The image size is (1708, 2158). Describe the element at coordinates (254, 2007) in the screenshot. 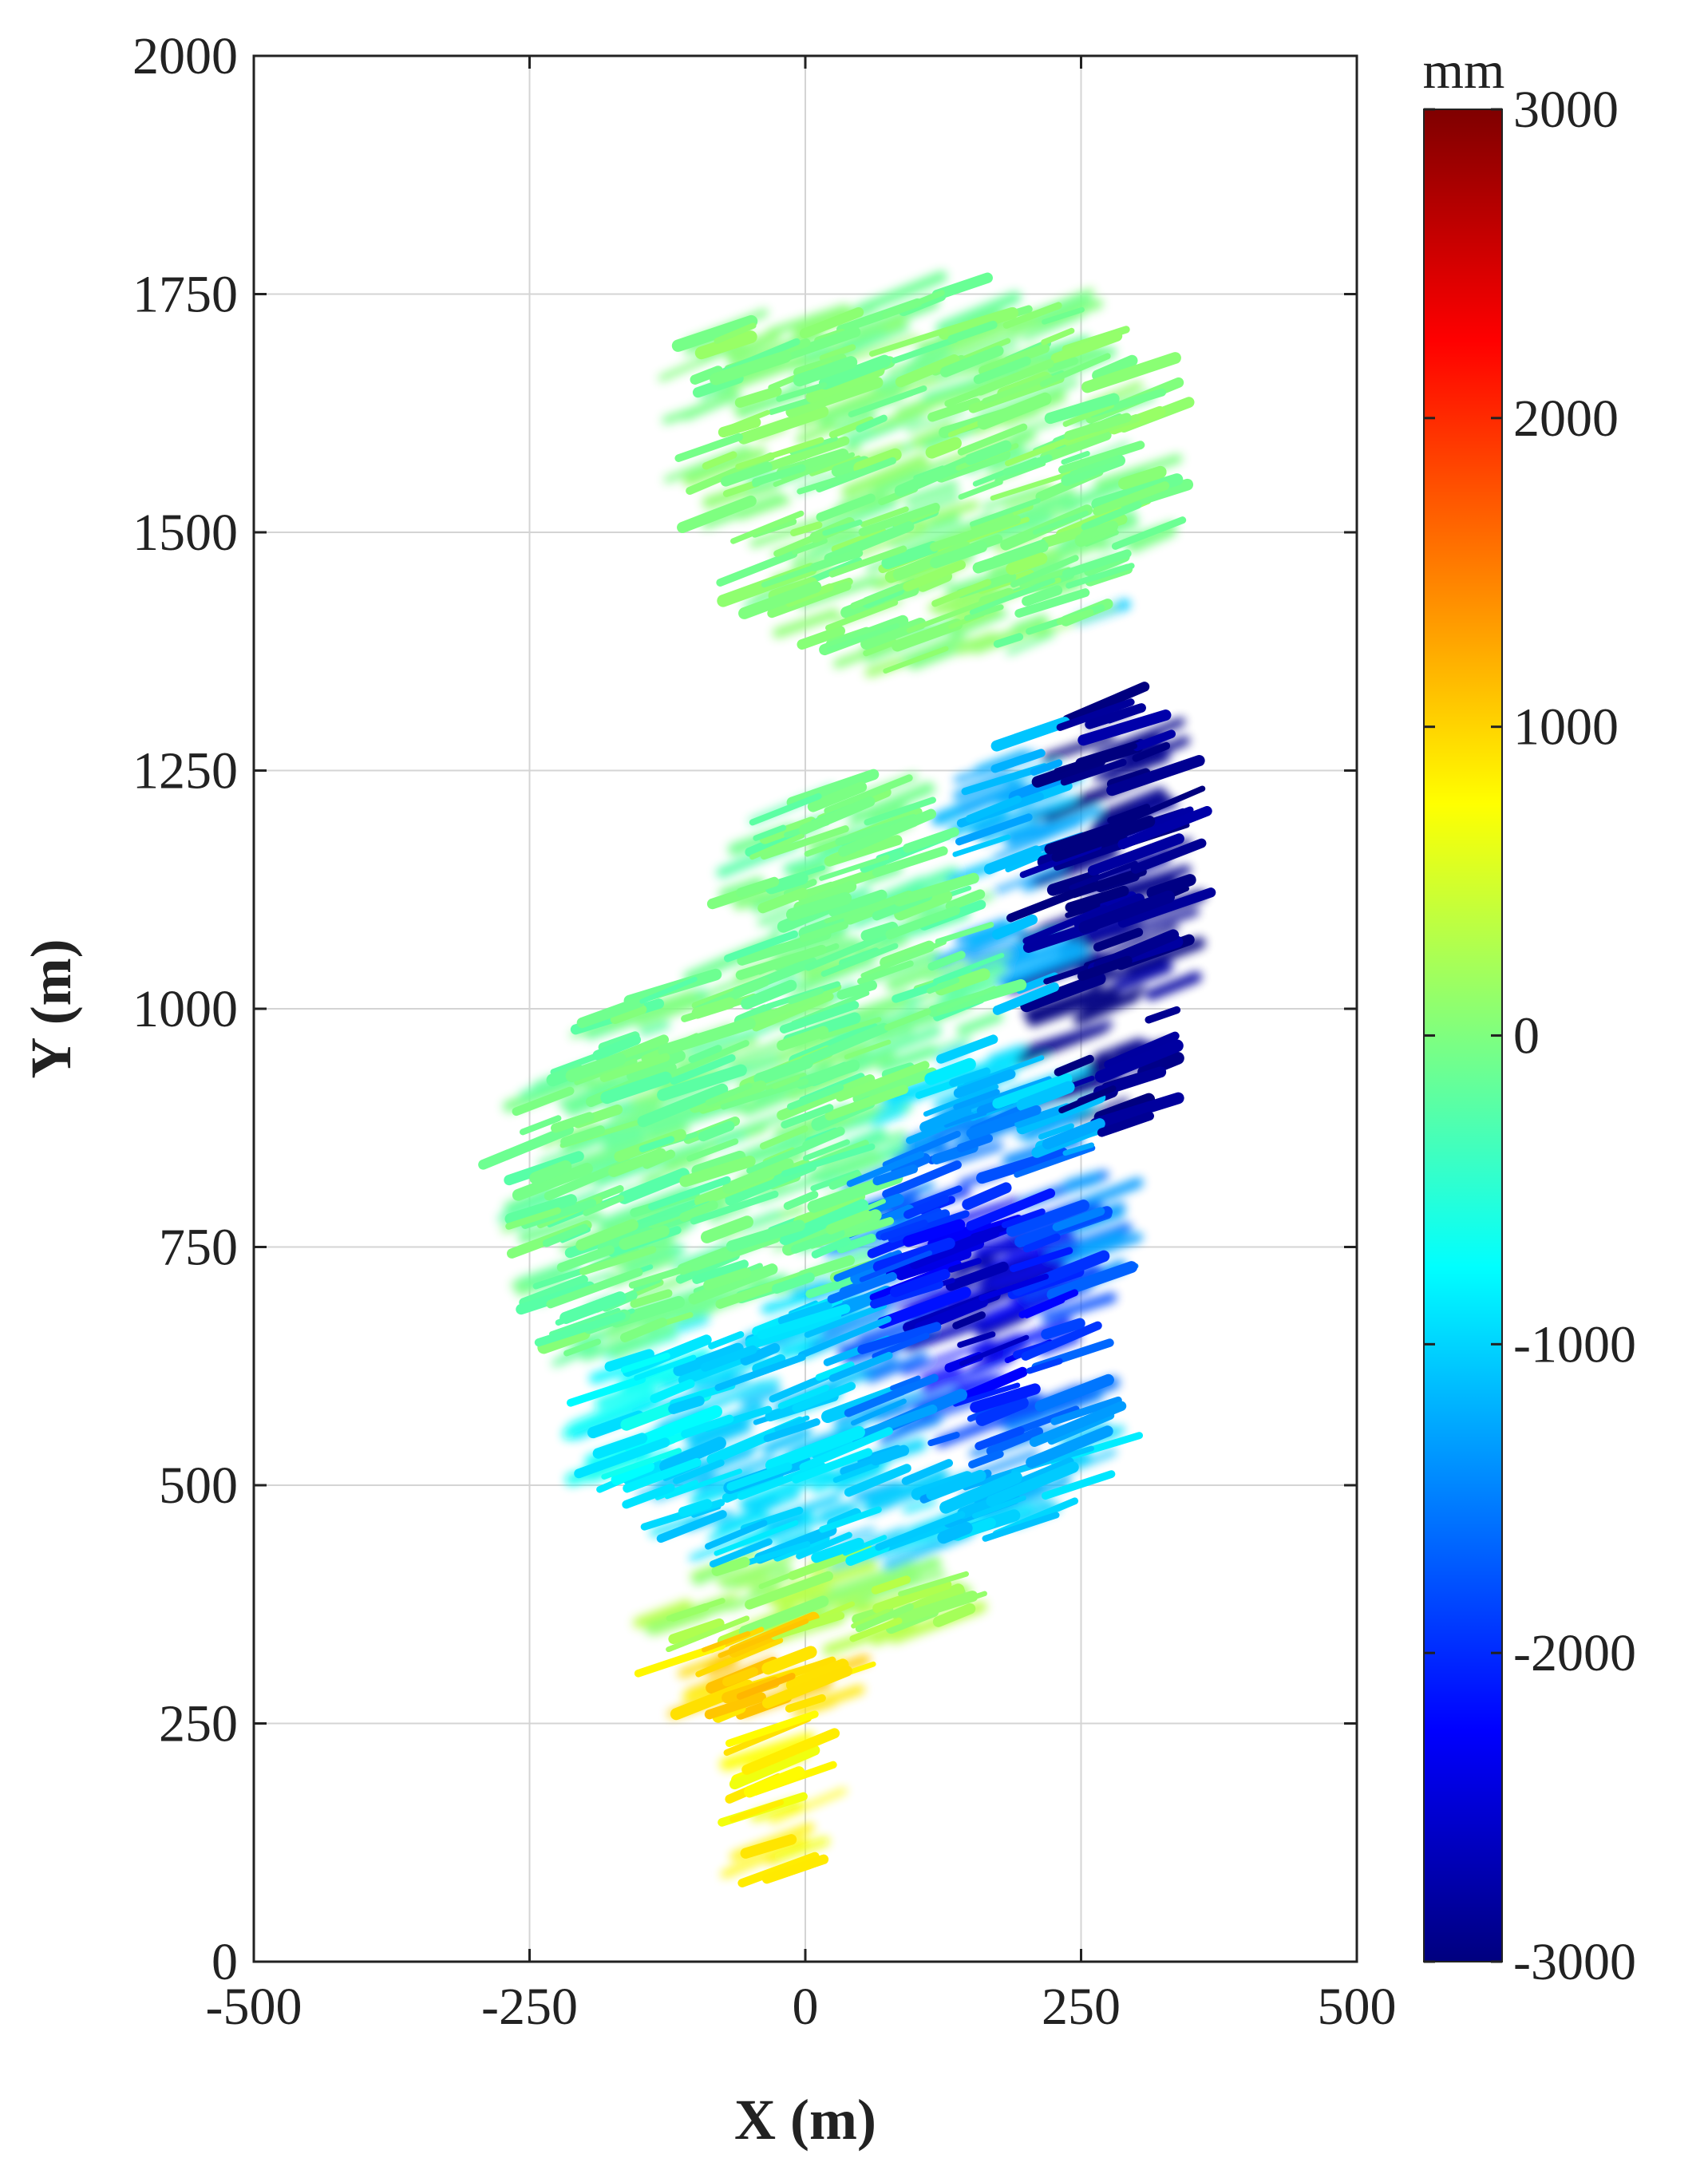

I see `x-tick-label: -500` at that location.